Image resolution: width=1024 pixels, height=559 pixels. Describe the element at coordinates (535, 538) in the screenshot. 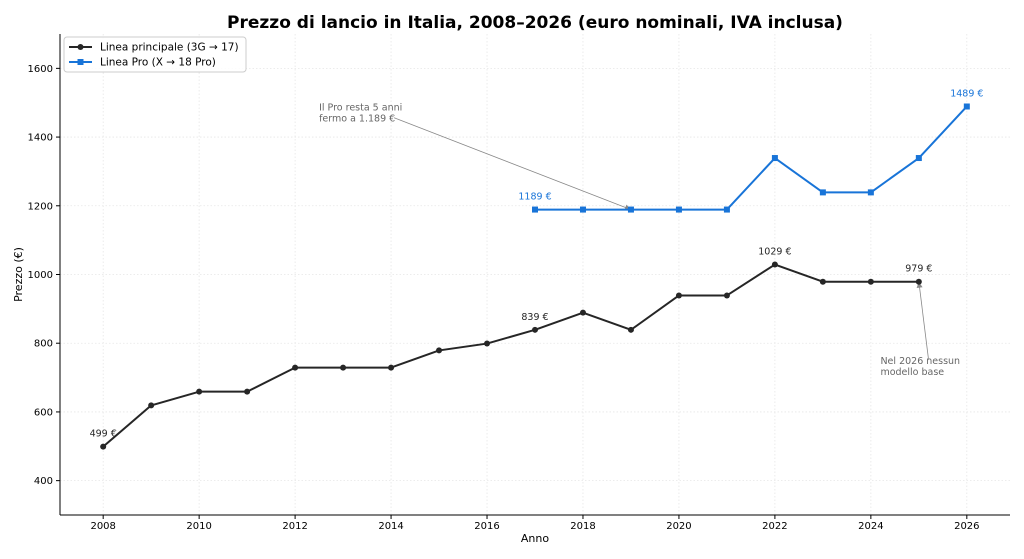

I see `x-axis-label: Anno` at that location.